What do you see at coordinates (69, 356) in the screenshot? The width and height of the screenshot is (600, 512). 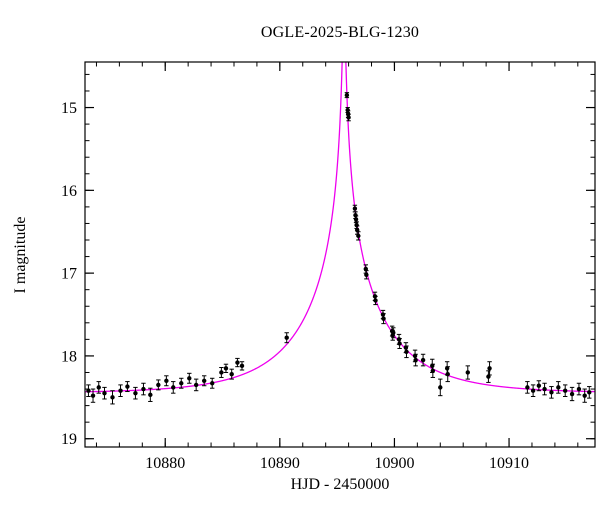 I see `svg-text: 18` at bounding box center [69, 356].